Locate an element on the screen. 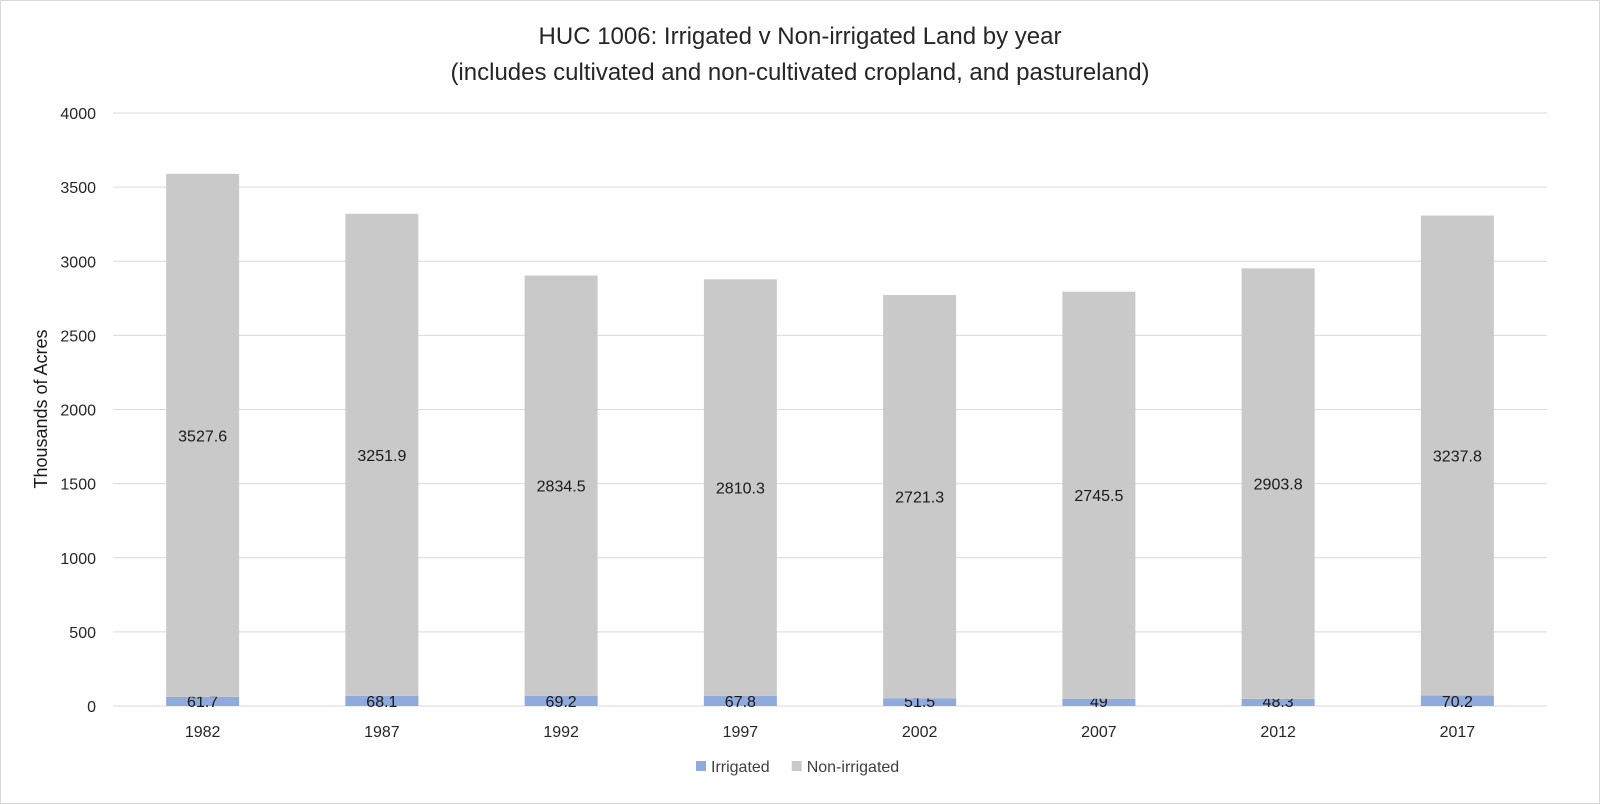  y-tick-label: 0 is located at coordinates (91, 707).